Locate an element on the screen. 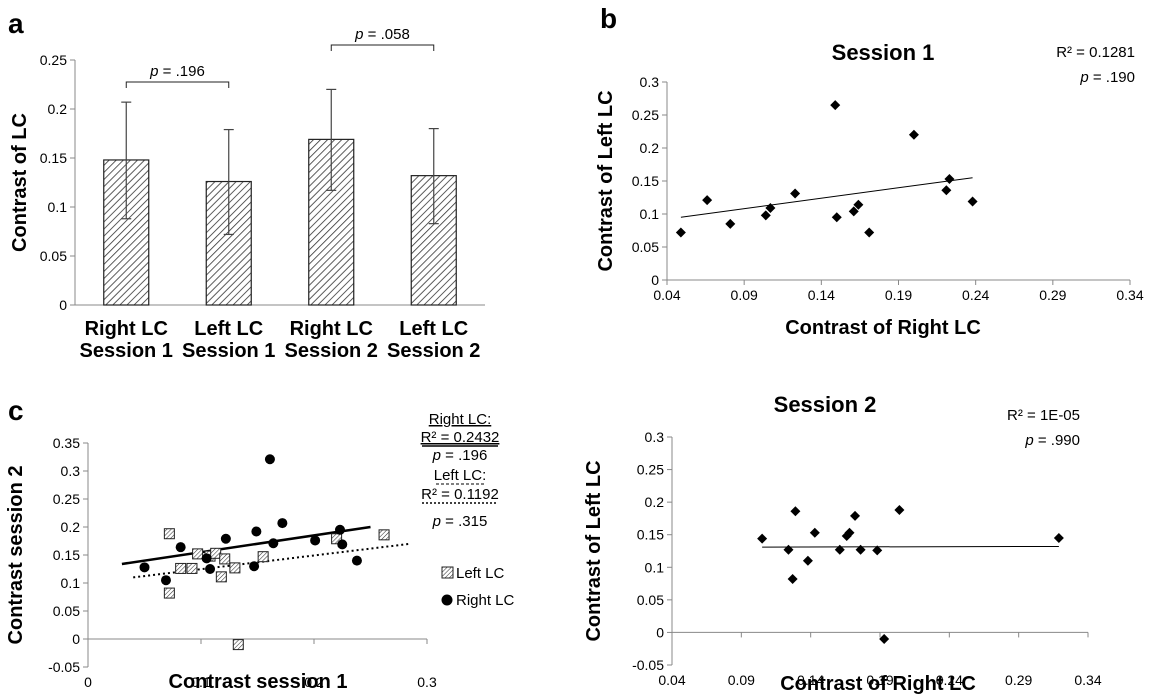  session-2-x-tick-label: 0.14 is located at coordinates (810, 680).